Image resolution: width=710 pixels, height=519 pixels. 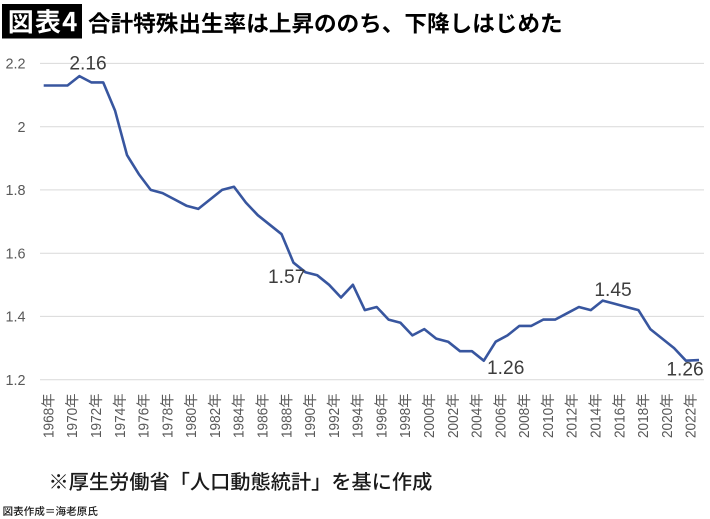 What do you see at coordinates (620, 423) in the screenshot?
I see `svg-text: 2016` at bounding box center [620, 423].